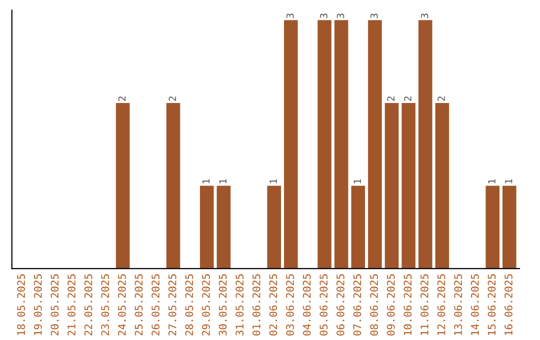  Describe the element at coordinates (492, 304) in the screenshot. I see `x-tick-label: 15.06.2025` at that location.